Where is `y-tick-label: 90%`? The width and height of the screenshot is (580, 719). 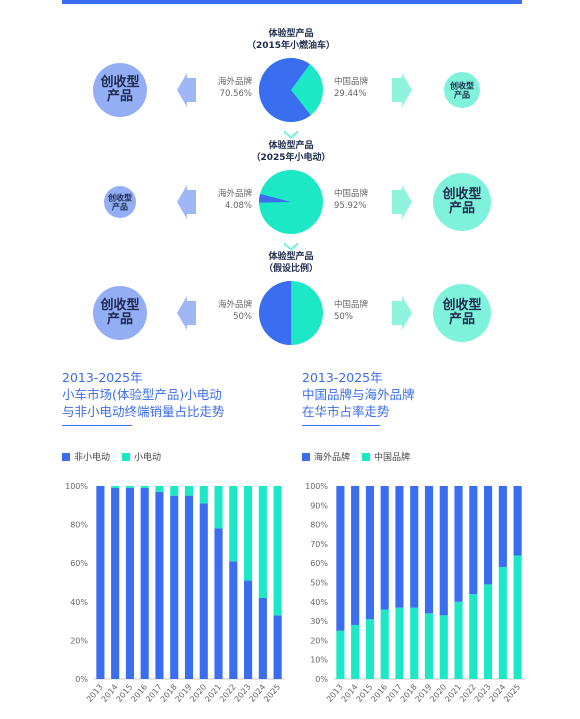 y-tick-label: 90% is located at coordinates (319, 505).